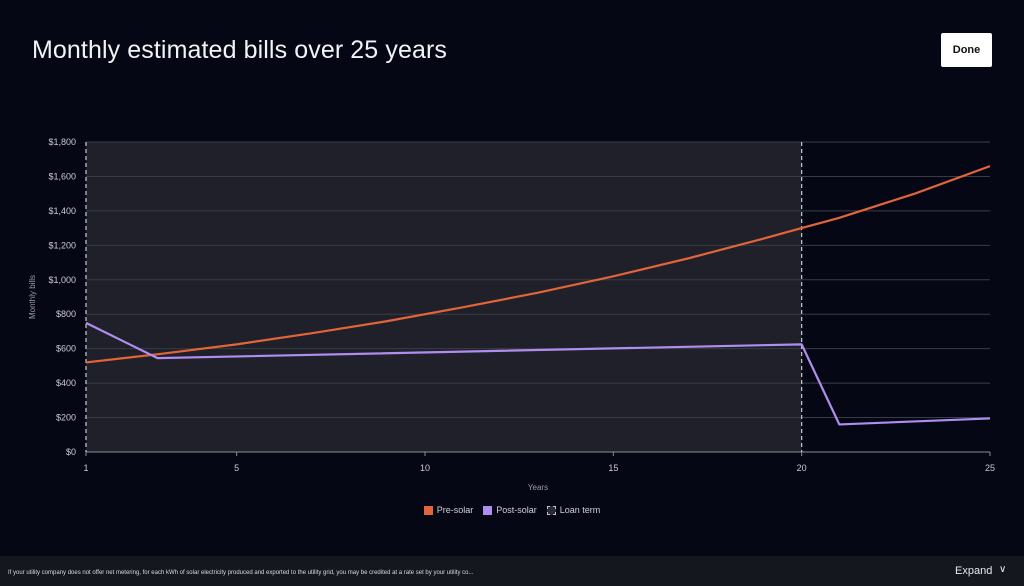 The width and height of the screenshot is (1024, 586). What do you see at coordinates (62, 280) in the screenshot?
I see `y-tick-label: $1,000` at bounding box center [62, 280].